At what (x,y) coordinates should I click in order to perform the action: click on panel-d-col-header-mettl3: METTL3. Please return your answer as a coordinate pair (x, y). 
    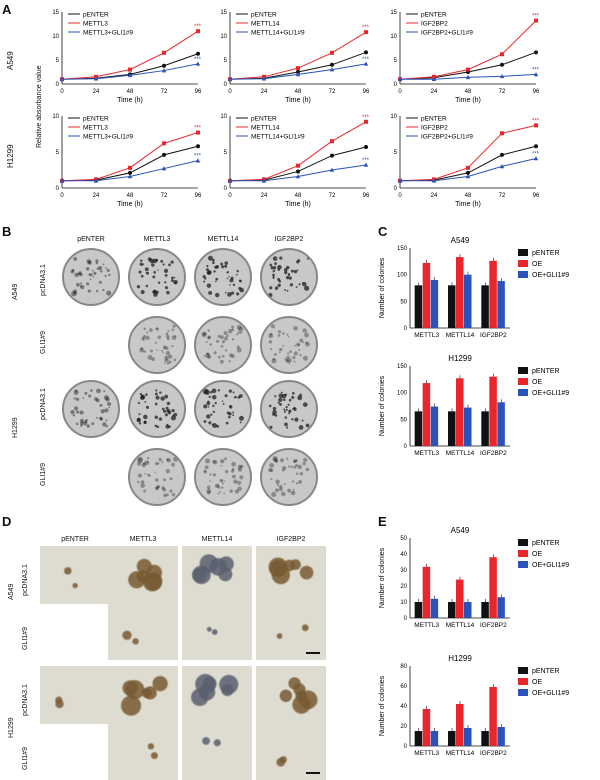
    Looking at the image, I should click on (143, 539).